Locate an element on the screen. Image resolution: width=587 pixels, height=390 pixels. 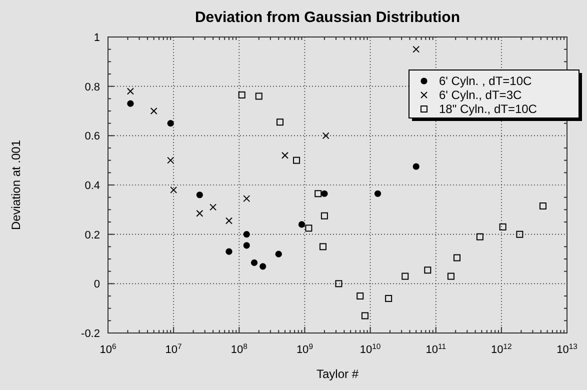
x-tick-label: 10$^{11}$ is located at coordinates (436, 349).